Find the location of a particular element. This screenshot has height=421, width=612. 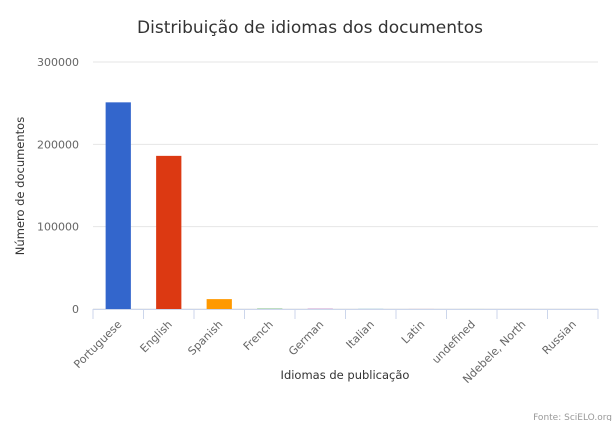

y-axis-title: Número de documentos is located at coordinates (20, 186).